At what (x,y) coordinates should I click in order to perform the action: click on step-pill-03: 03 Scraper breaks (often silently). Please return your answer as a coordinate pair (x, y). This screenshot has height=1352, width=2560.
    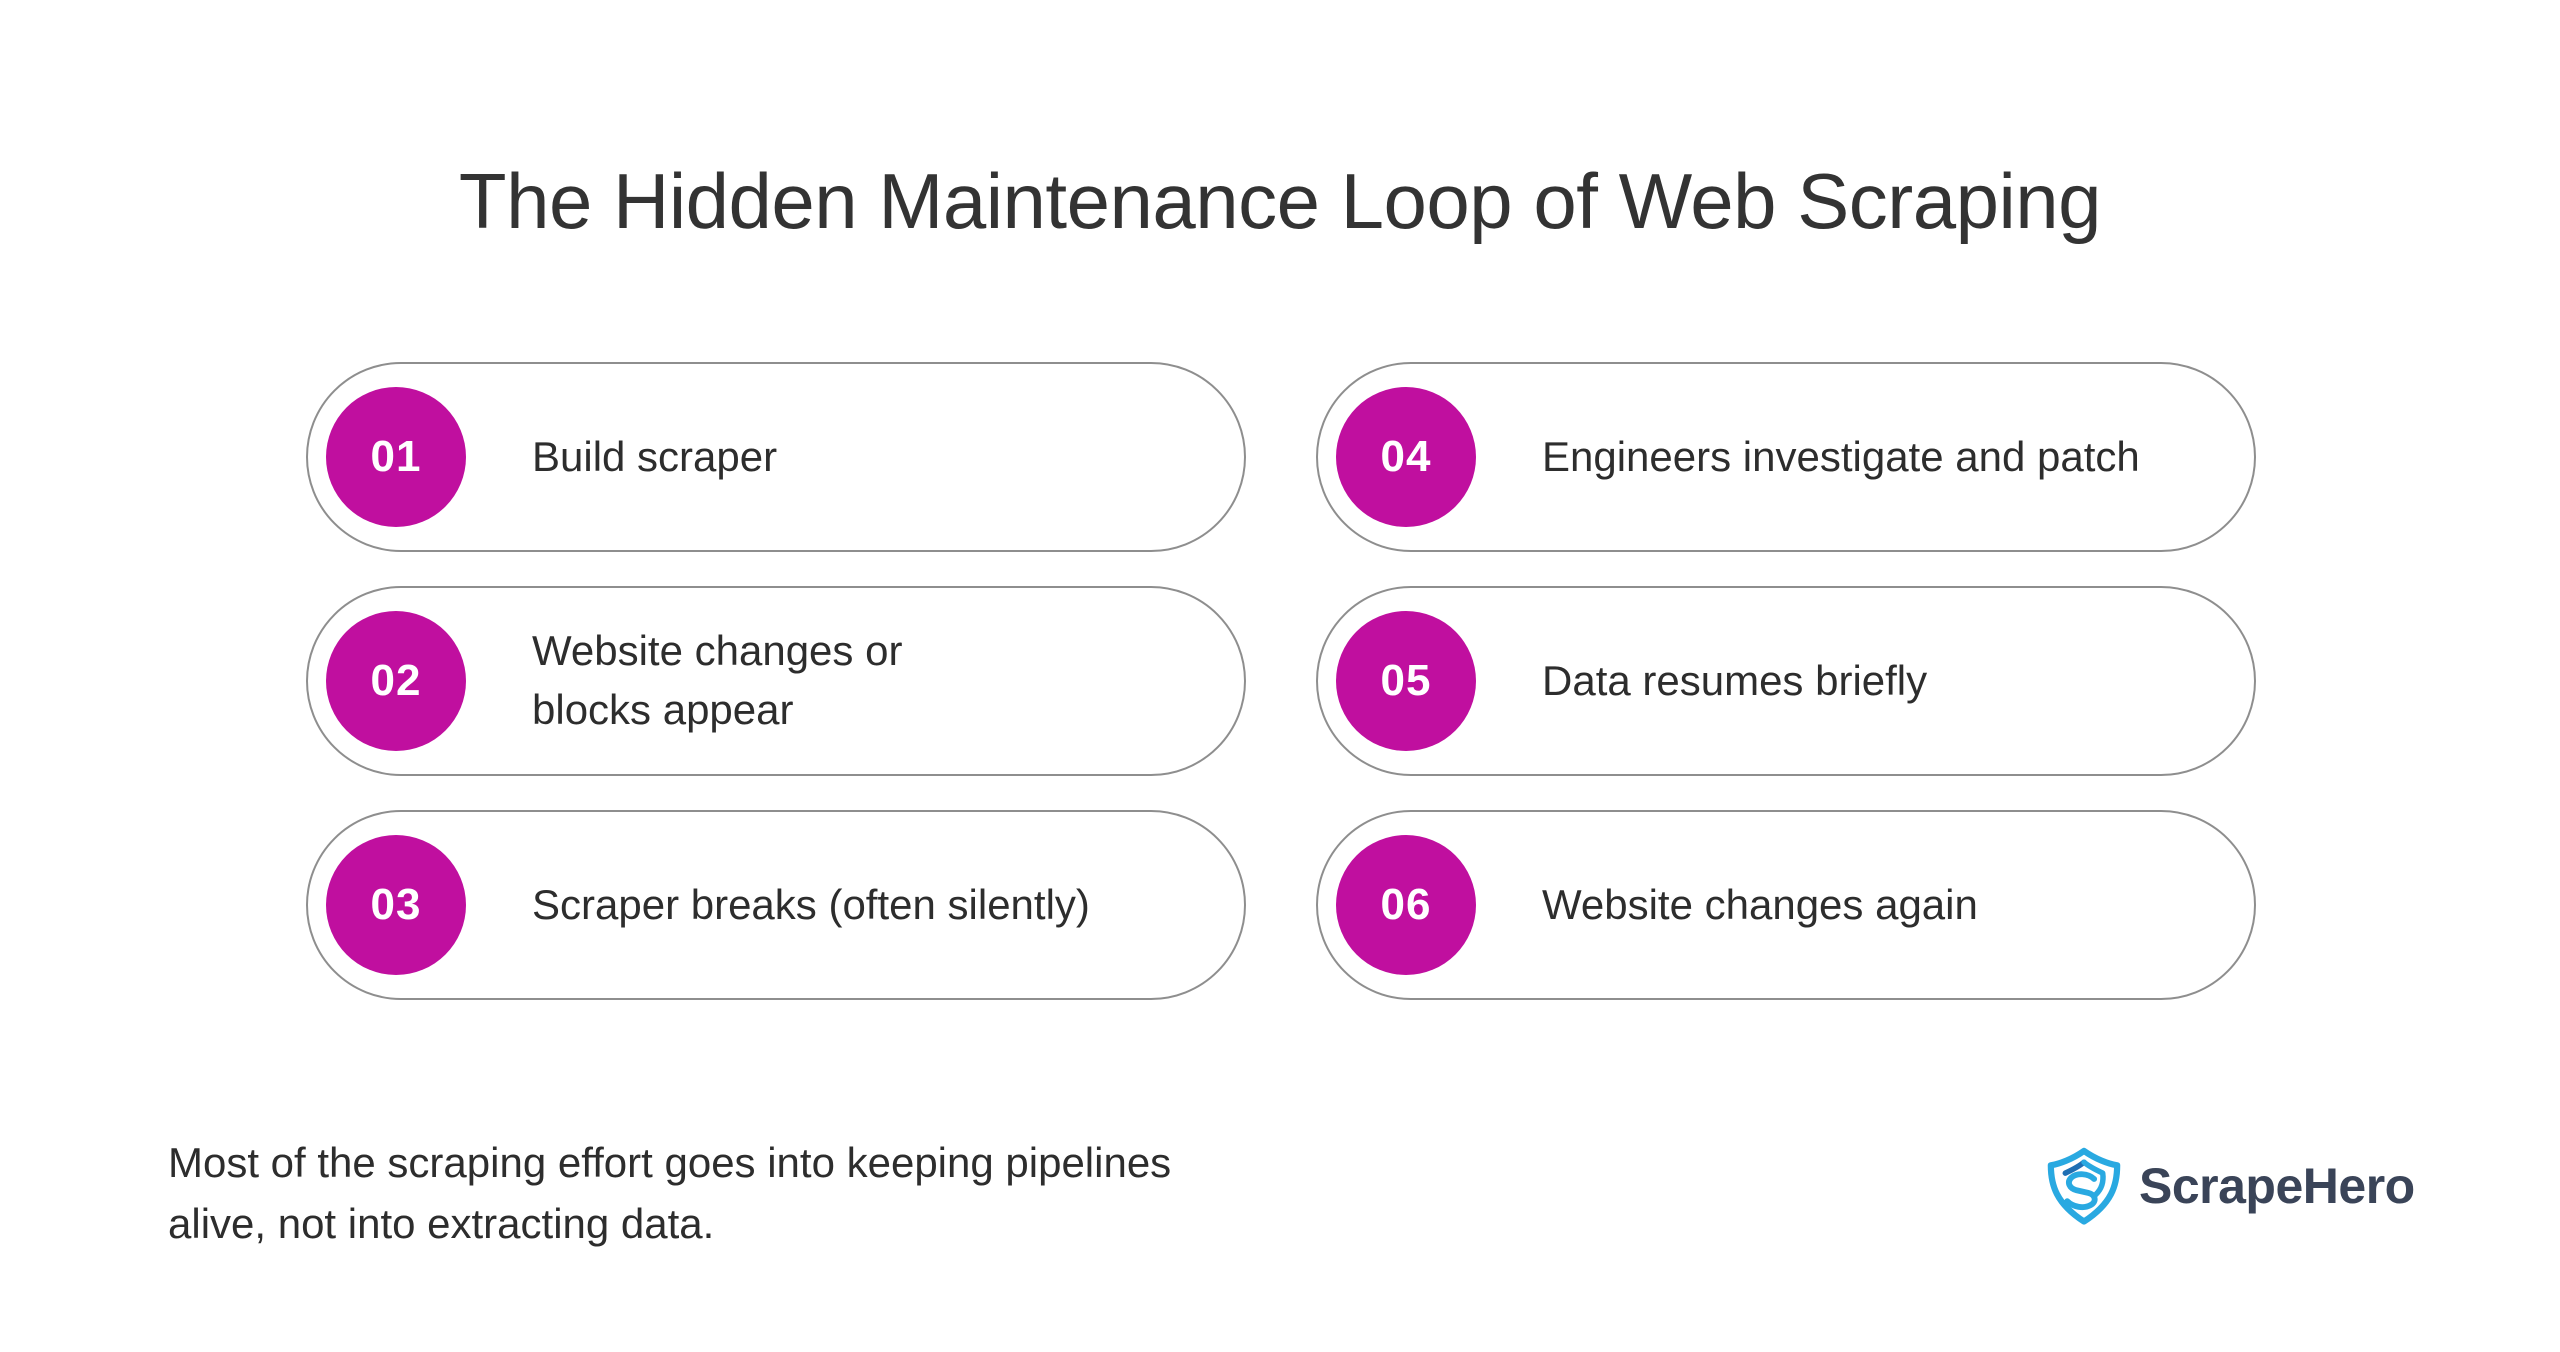
    Looking at the image, I should click on (776, 905).